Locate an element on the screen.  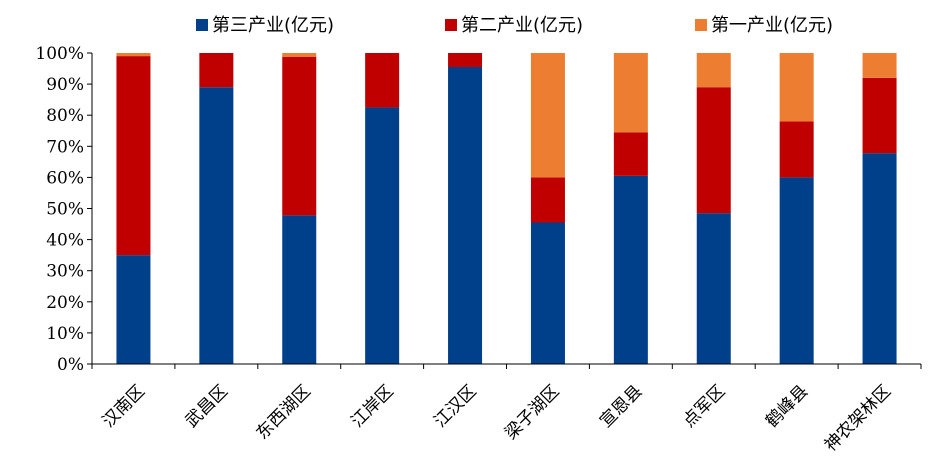
legend-label-1: 第二产业(亿元) is located at coordinates (522, 25).